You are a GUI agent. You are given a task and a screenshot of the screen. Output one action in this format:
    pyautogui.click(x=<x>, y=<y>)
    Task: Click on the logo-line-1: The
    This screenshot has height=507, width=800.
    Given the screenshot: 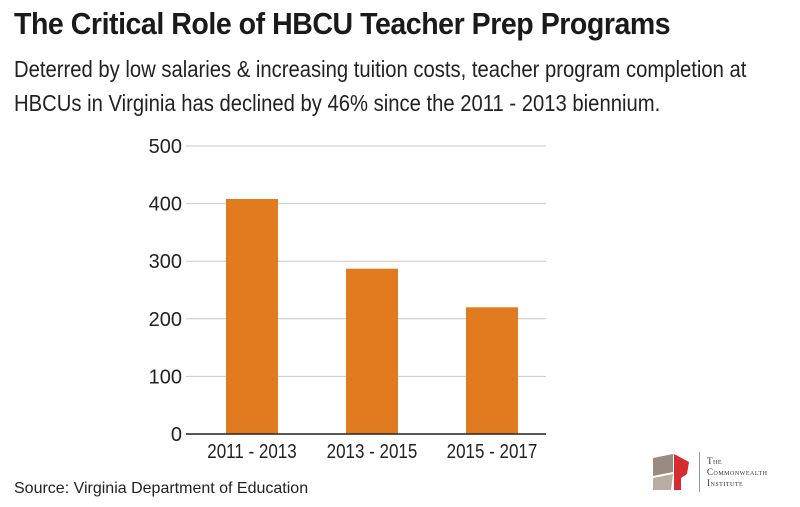 What is the action you would take?
    pyautogui.click(x=714, y=461)
    